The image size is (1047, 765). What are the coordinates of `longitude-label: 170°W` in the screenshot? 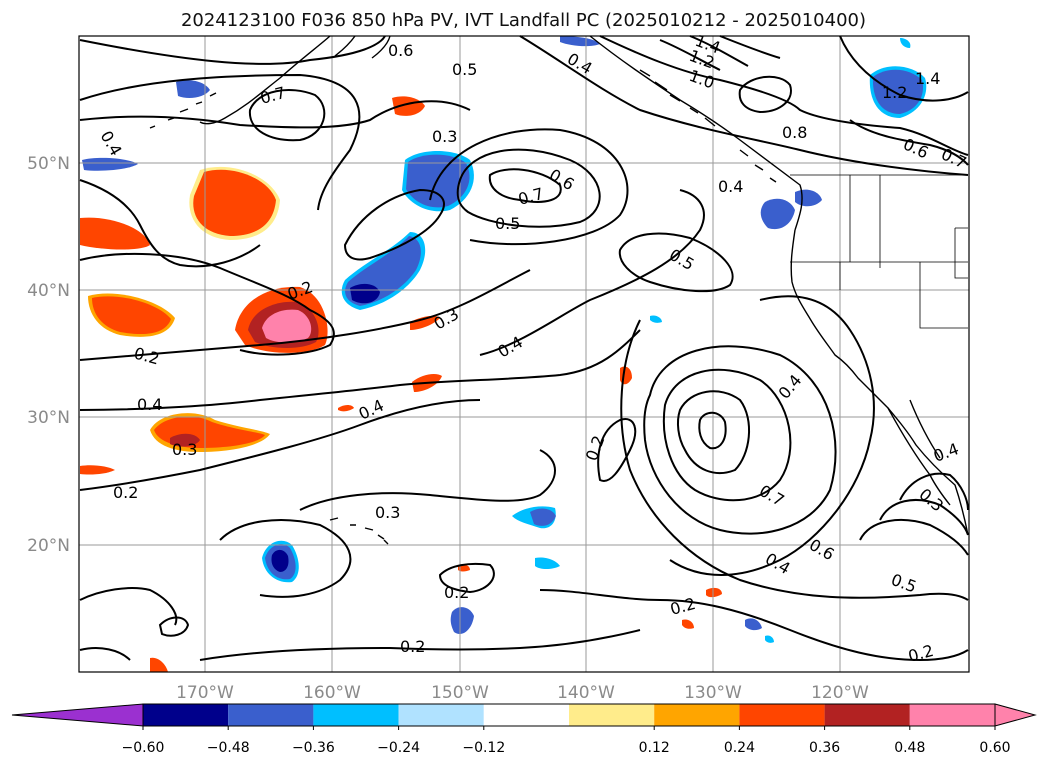 It's located at (205, 693).